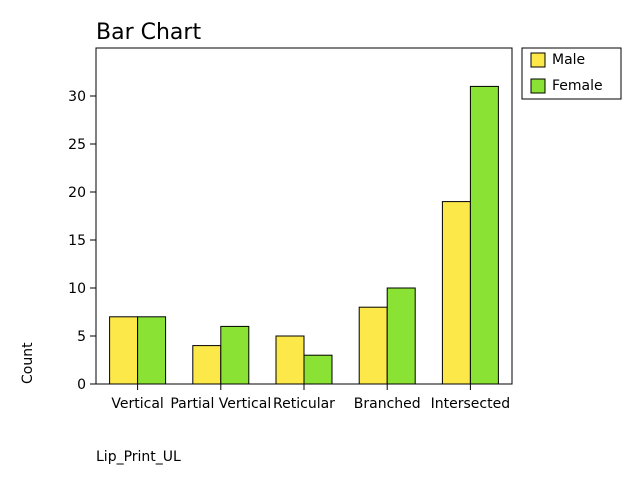  I want to click on y-tick-label: 0, so click(81, 385).